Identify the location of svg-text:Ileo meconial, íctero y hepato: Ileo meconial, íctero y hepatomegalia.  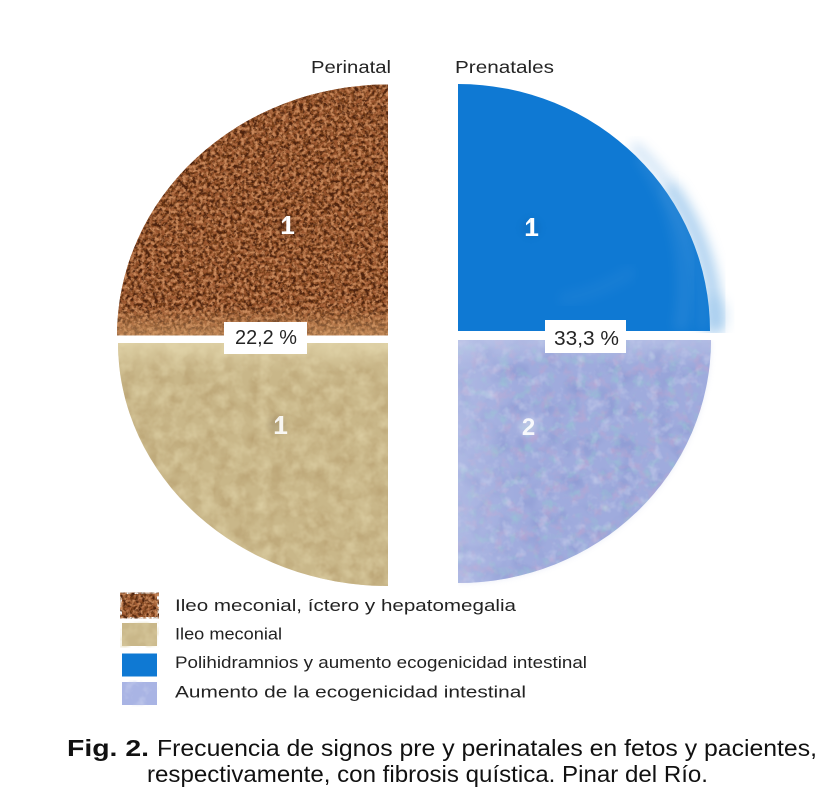
(346, 605).